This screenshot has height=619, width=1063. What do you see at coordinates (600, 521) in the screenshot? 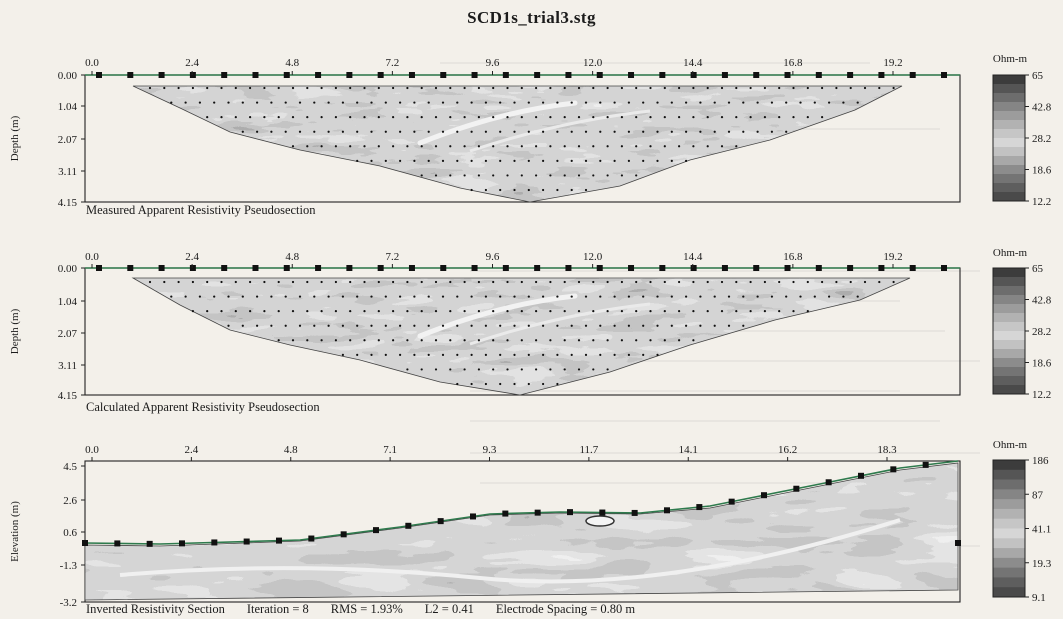
I see `resistivity-anomaly` at bounding box center [600, 521].